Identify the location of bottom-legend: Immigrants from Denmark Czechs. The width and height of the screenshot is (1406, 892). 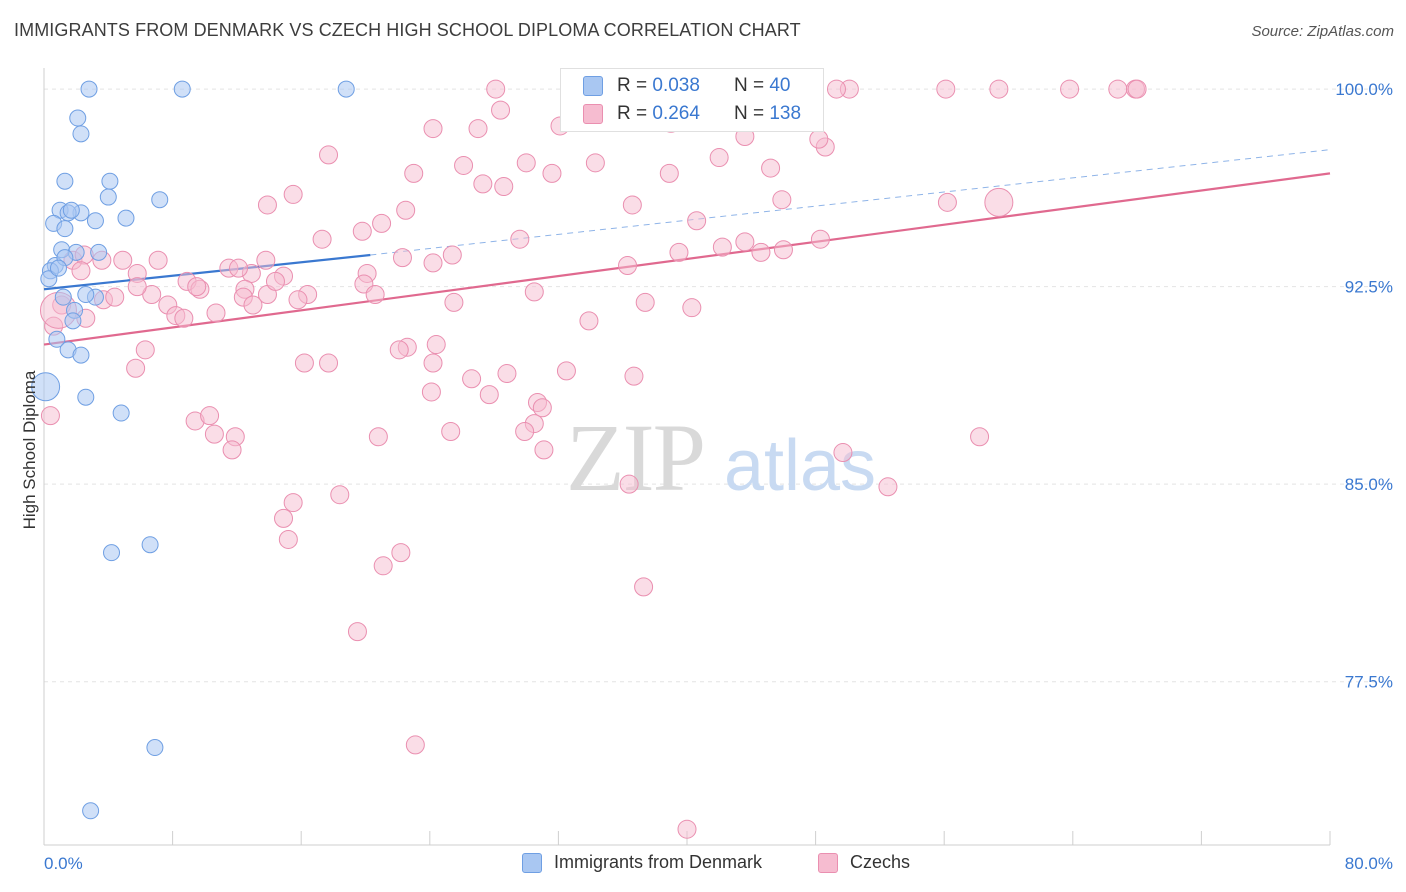
(703, 865).